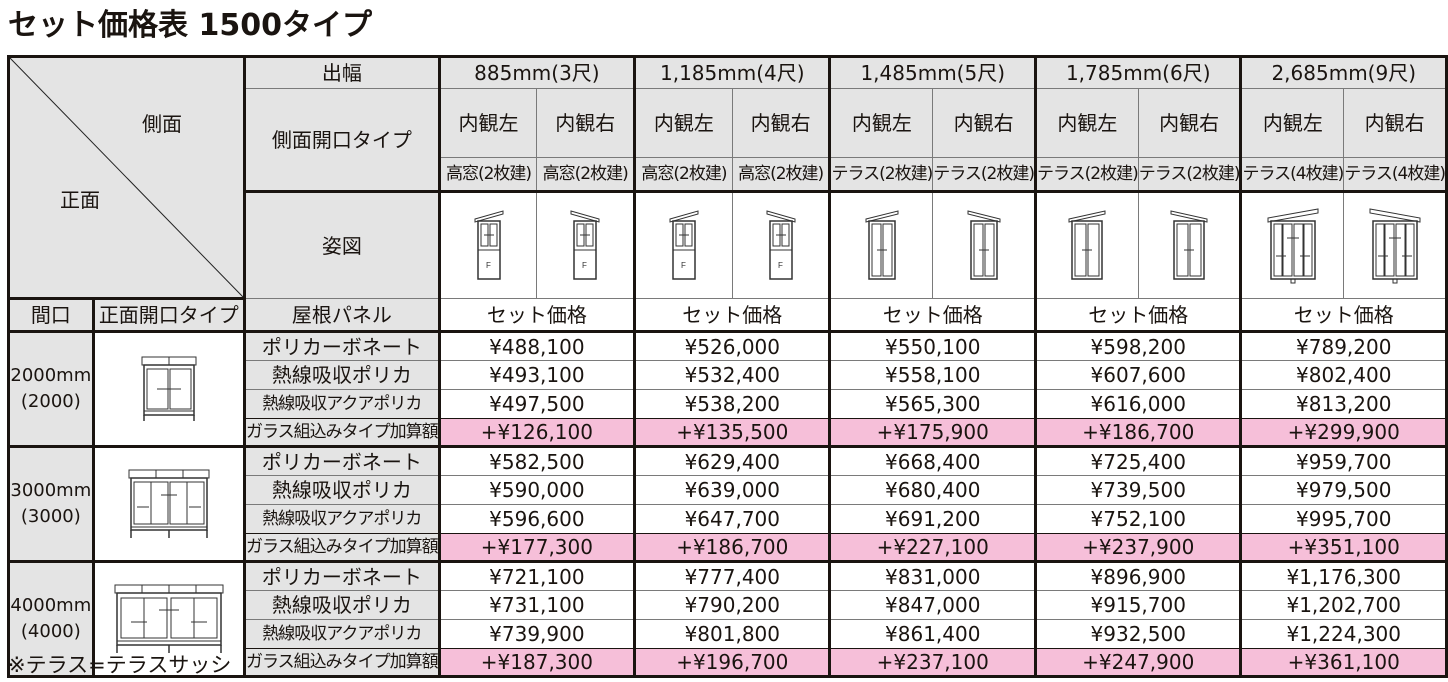 The height and width of the screenshot is (682, 1448). What do you see at coordinates (733, 634) in the screenshot?
I see `price-cell: ¥801,800` at bounding box center [733, 634].